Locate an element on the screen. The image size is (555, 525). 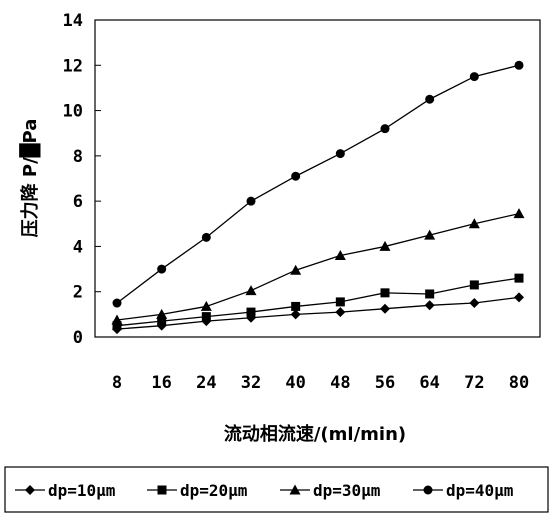
x-tick-label: 16 is located at coordinates (161, 383).